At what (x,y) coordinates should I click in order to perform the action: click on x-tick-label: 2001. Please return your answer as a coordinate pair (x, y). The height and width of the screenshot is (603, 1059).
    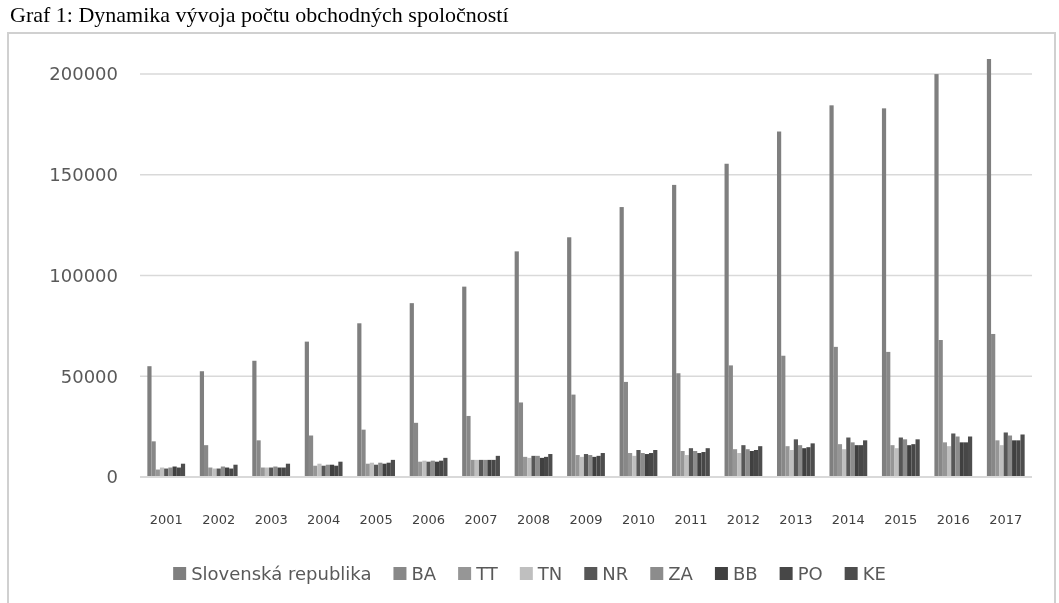
    Looking at the image, I should click on (166, 520).